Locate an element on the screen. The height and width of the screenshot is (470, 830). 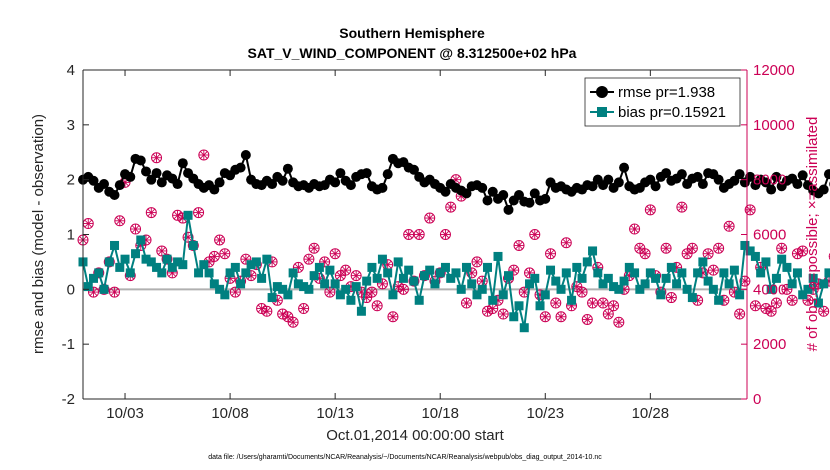
legend-rmse-marker is located at coordinates (602, 92).